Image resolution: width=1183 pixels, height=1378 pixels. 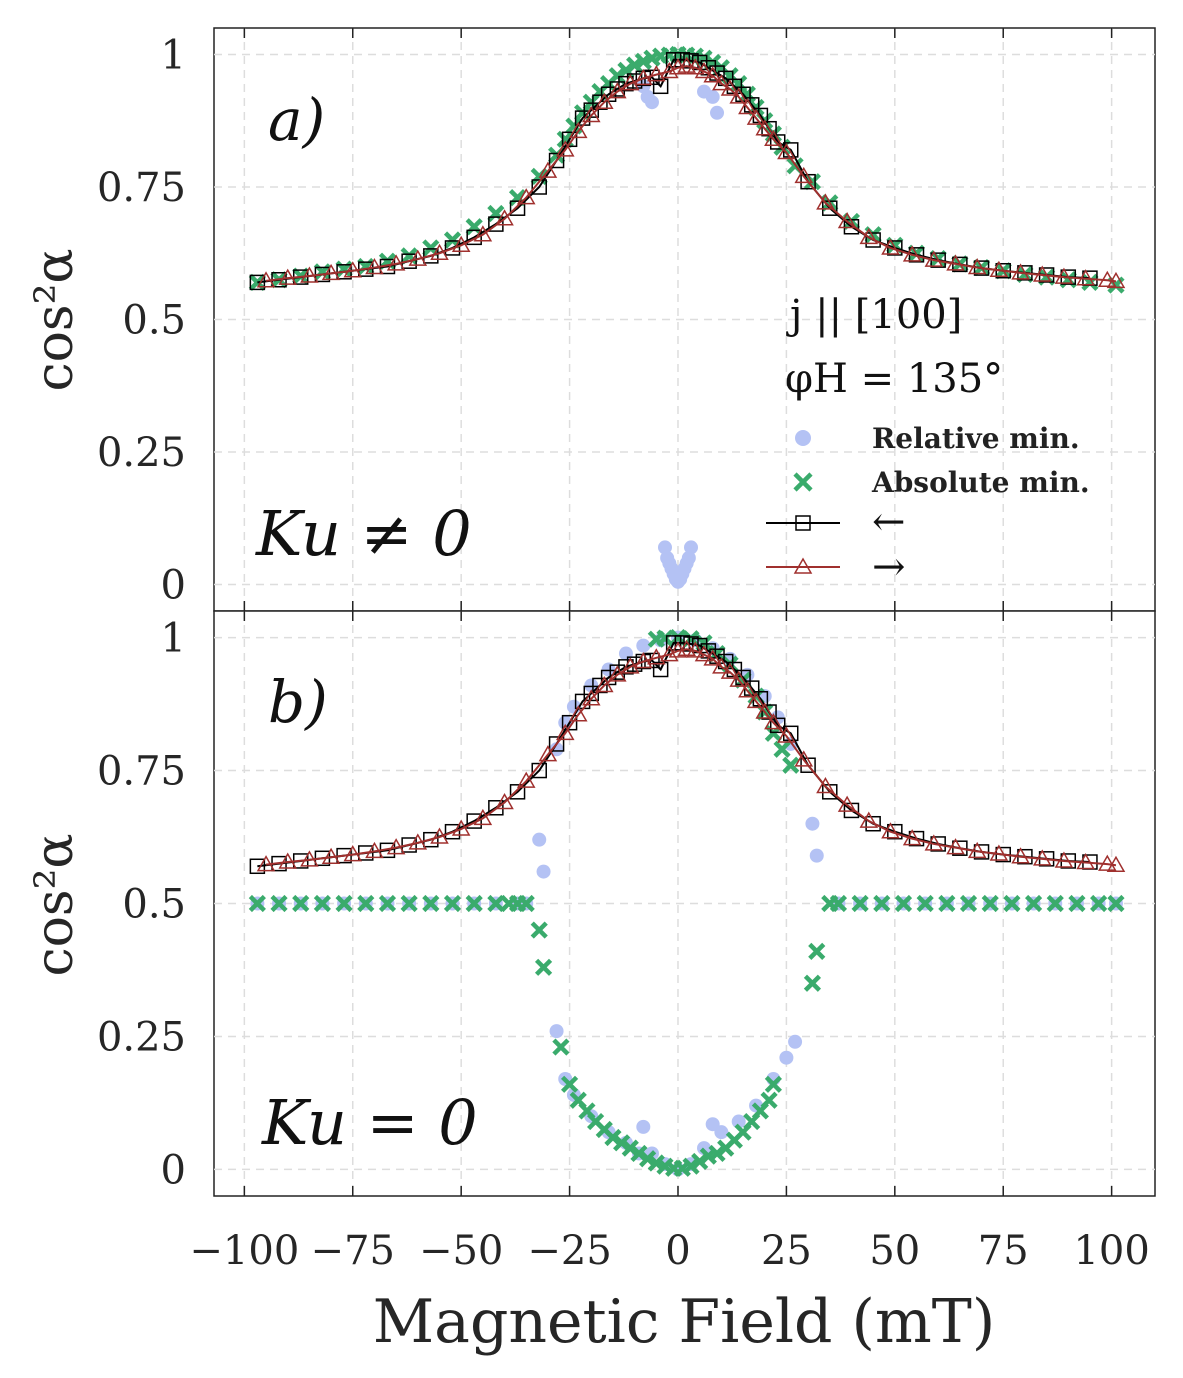 I want to click on x-tick-label-7: 75, so click(x=1003, y=1251).